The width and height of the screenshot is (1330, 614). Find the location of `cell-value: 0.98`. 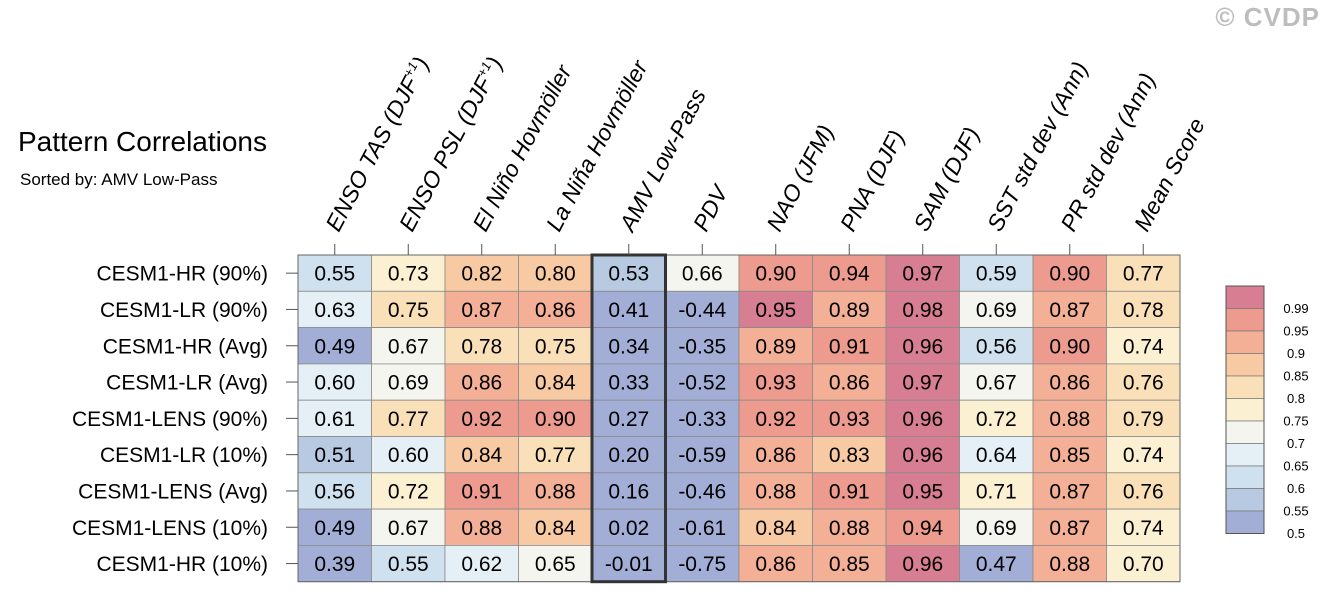

cell-value: 0.98 is located at coordinates (922, 310).